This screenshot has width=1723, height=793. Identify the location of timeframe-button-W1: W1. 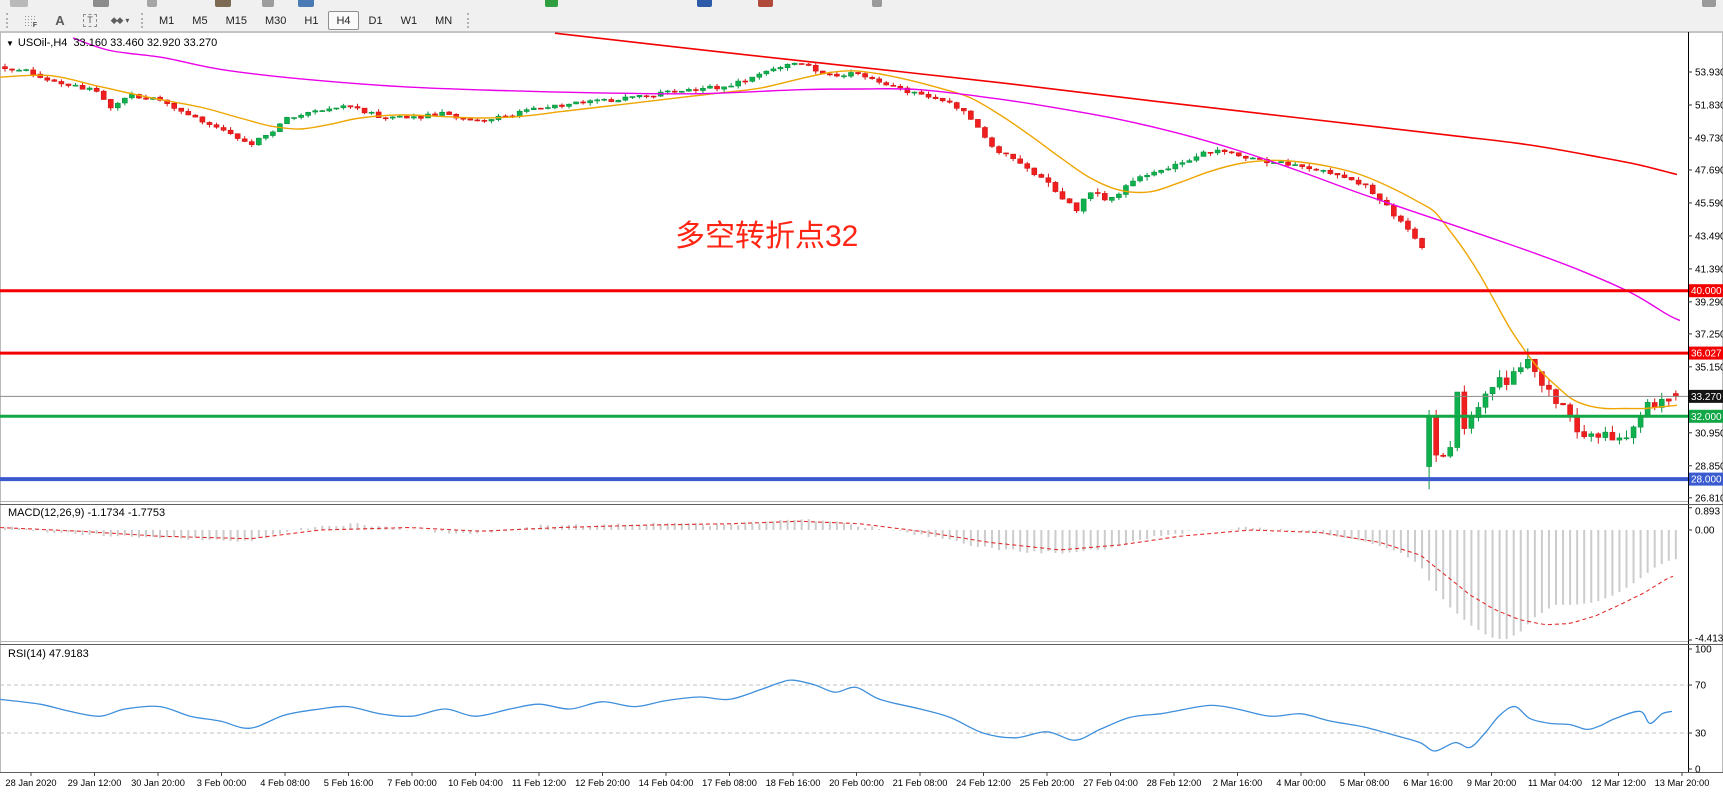
(409, 20).